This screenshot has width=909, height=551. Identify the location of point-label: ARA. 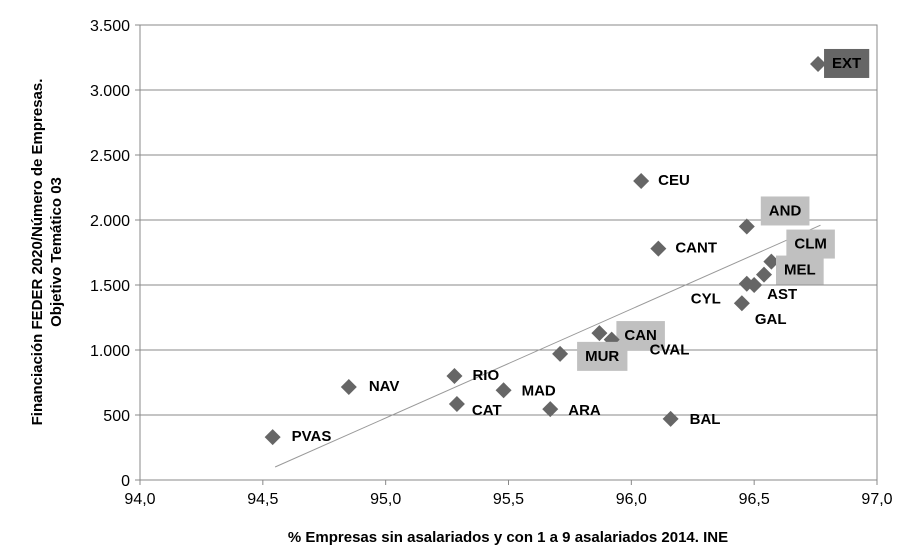
(584, 410).